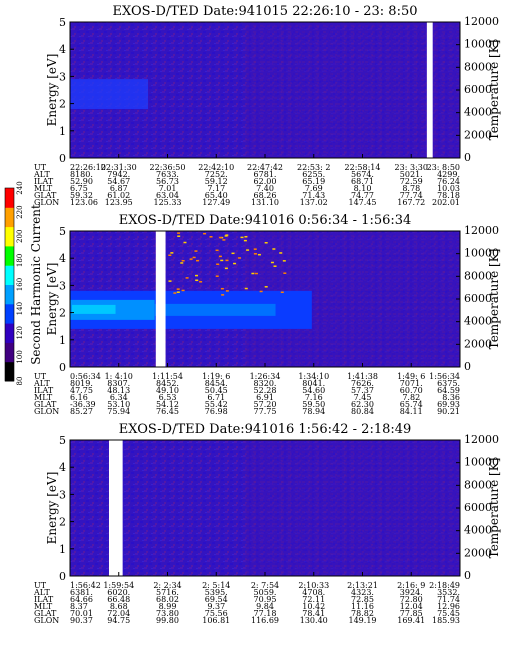 Image resolution: width=505 pixels, height=654 pixels. Describe the element at coordinates (20, 187) in the screenshot. I see `colorbar-tick-label: 240` at that location.